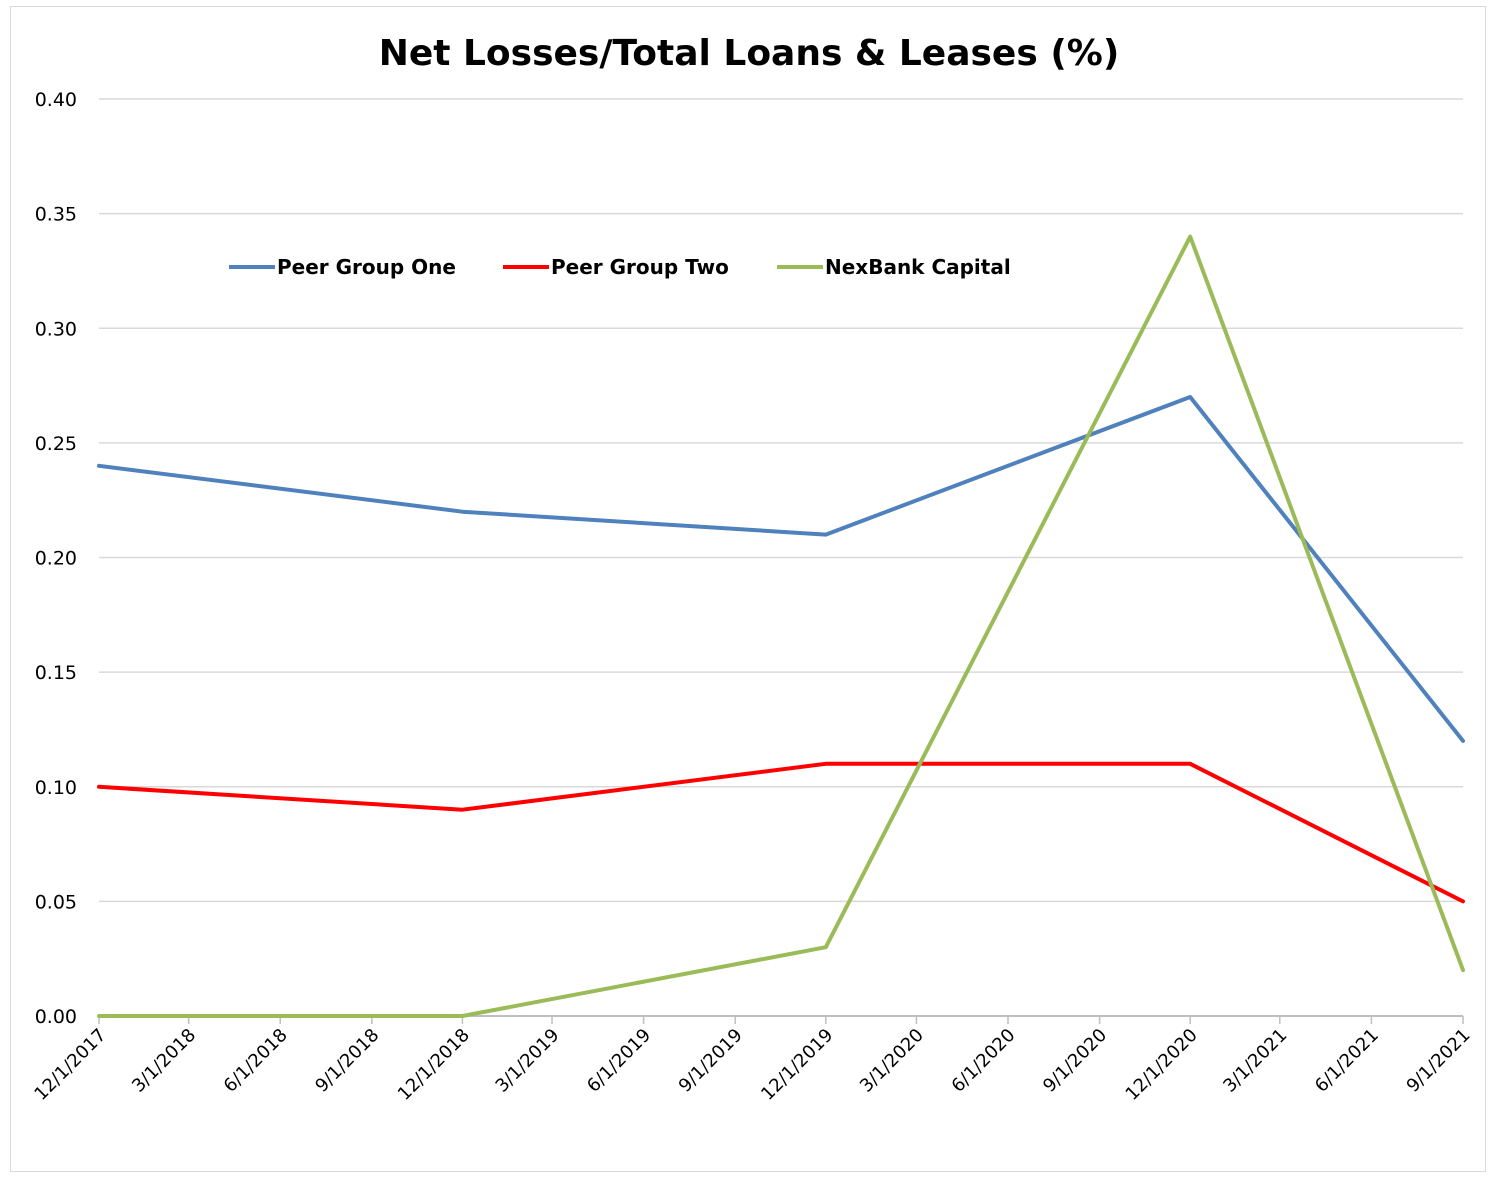 The height and width of the screenshot is (1180, 1494). What do you see at coordinates (1255, 1061) in the screenshot?
I see `x-tick-label: 3/1/2021` at bounding box center [1255, 1061].